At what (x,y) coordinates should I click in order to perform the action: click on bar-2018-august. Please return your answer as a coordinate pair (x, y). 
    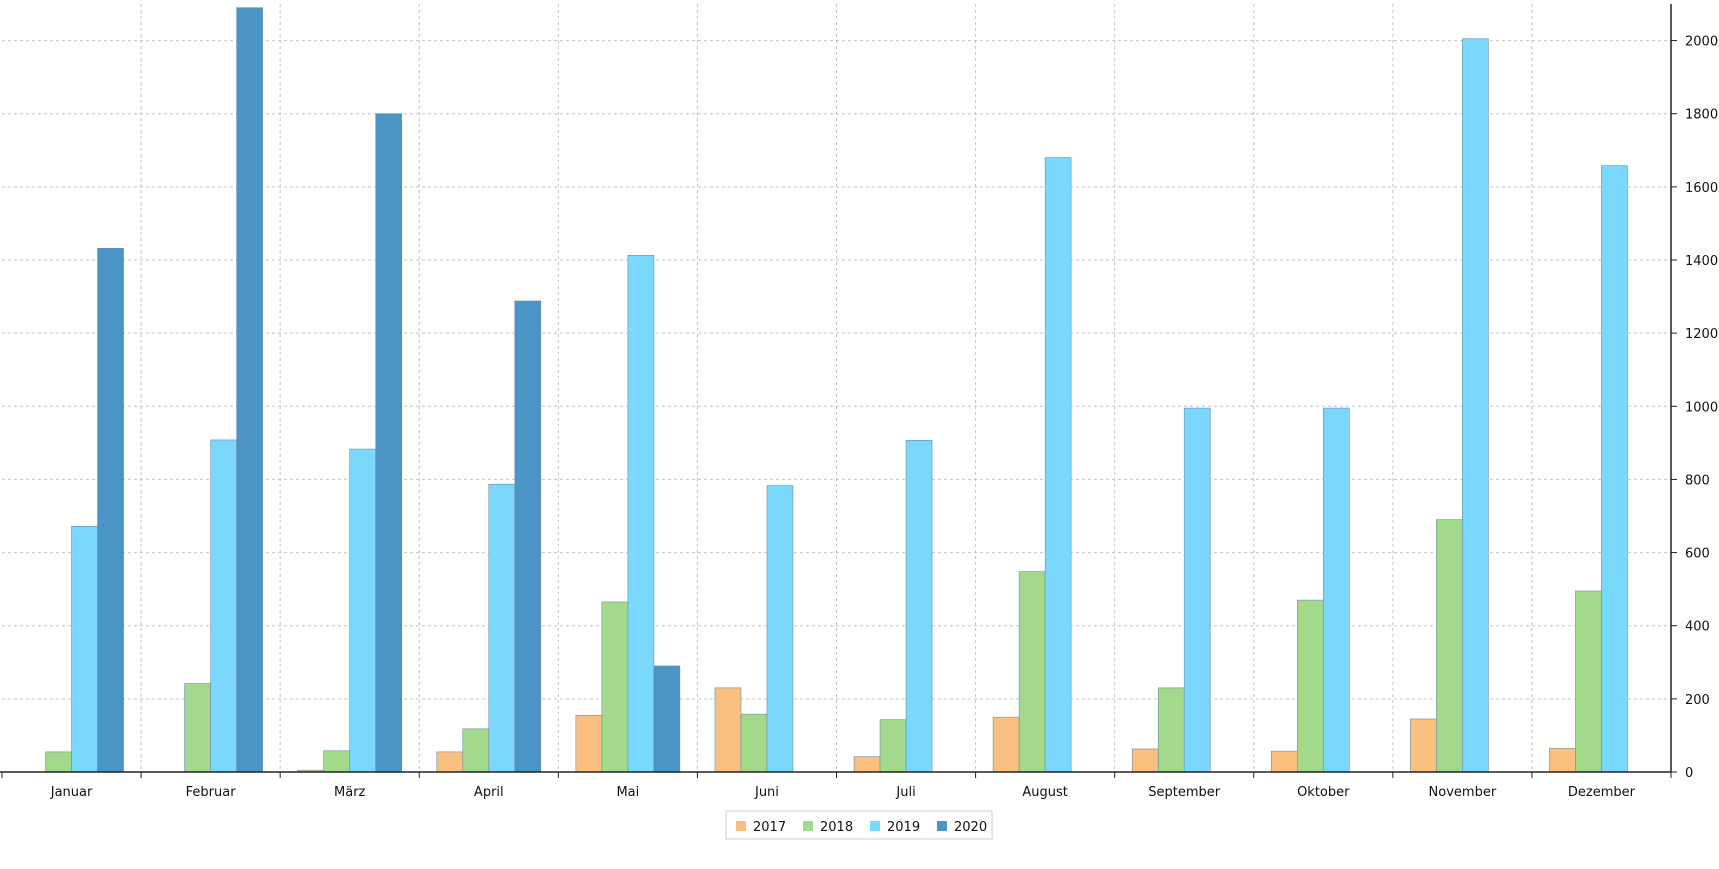
    Looking at the image, I should click on (1032, 672).